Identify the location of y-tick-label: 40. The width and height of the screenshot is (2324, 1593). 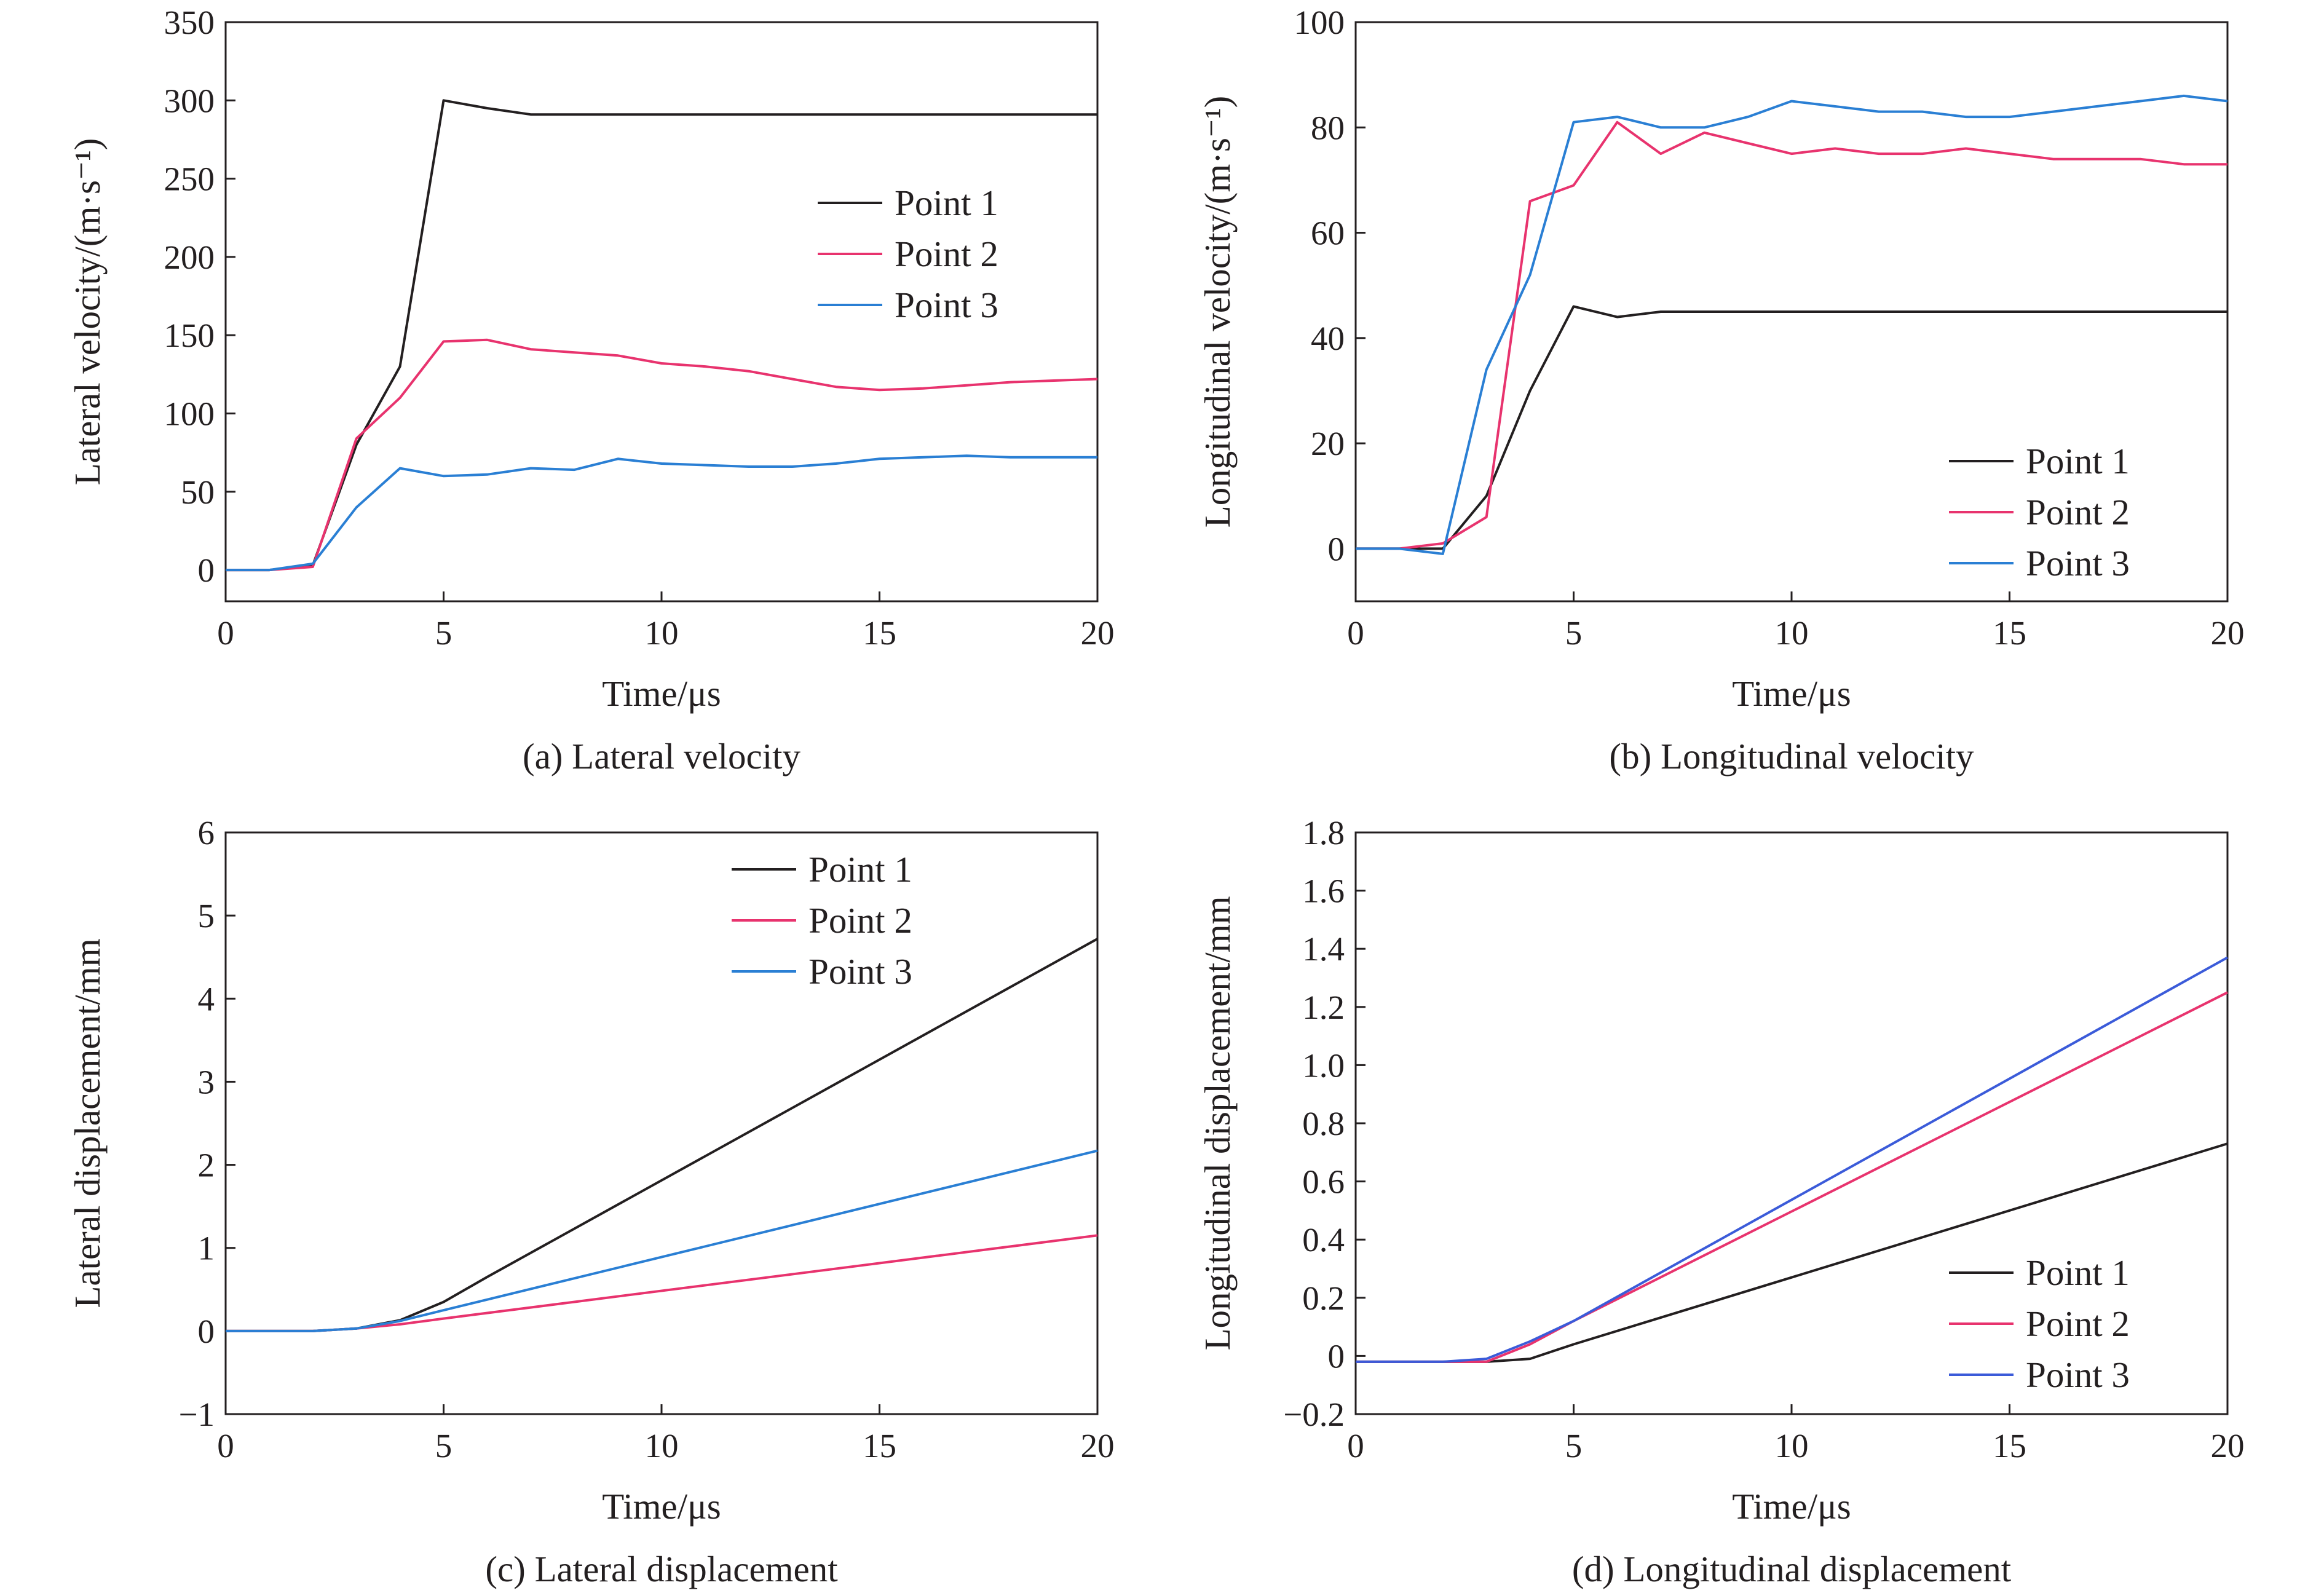
(1328, 339).